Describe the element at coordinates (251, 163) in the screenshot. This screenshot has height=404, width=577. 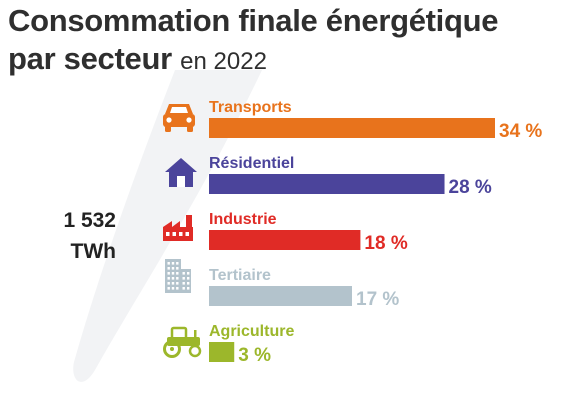
I see `category-label: Résidentiel` at that location.